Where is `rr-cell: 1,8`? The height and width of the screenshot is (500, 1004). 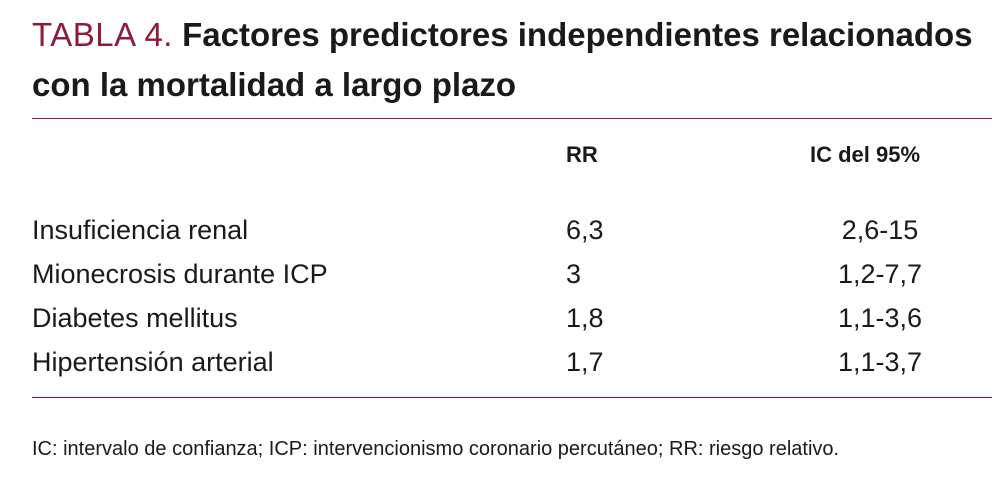 rr-cell: 1,8 is located at coordinates (585, 318).